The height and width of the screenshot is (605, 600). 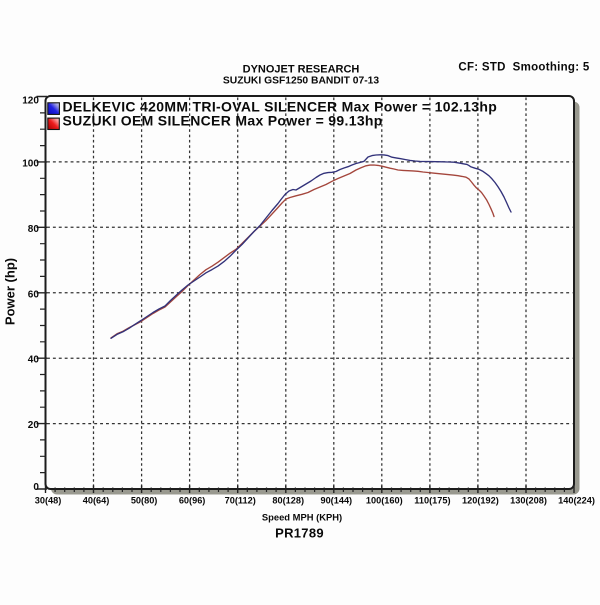 I want to click on svg-text: Power (hp), so click(x=10, y=291).